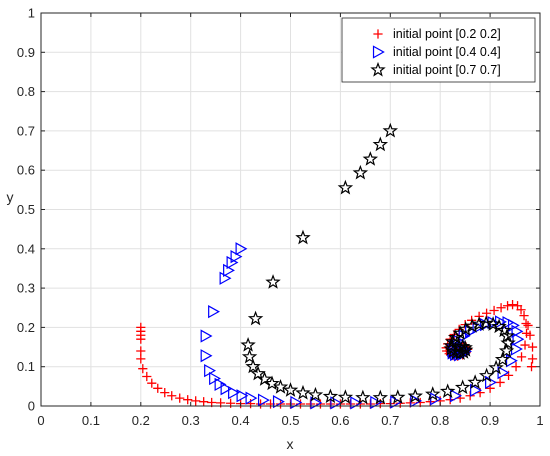 The width and height of the screenshot is (550, 456). I want to click on x-tick-label: 0.3, so click(191, 420).